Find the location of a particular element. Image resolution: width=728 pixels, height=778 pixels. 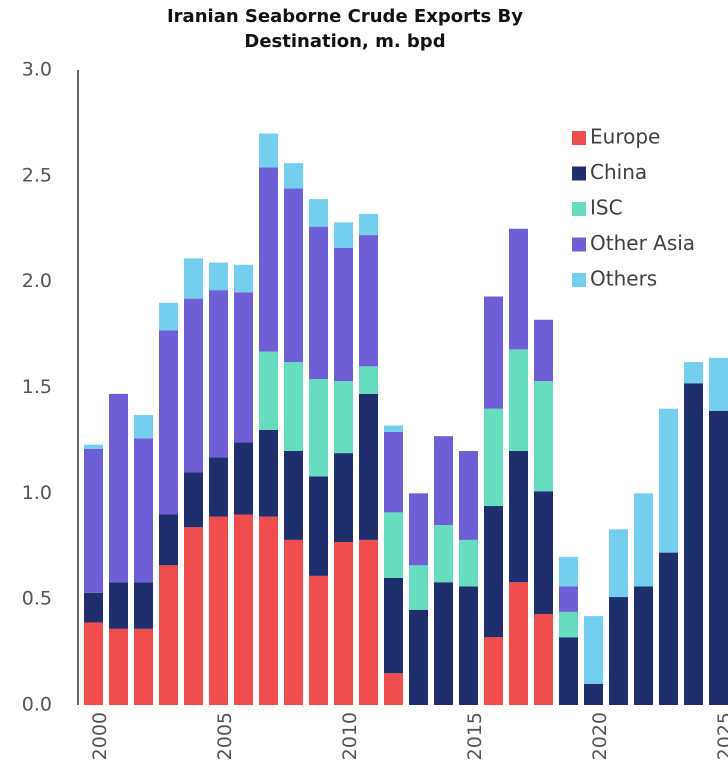

y-tick-label: 0.5 is located at coordinates (37, 599).